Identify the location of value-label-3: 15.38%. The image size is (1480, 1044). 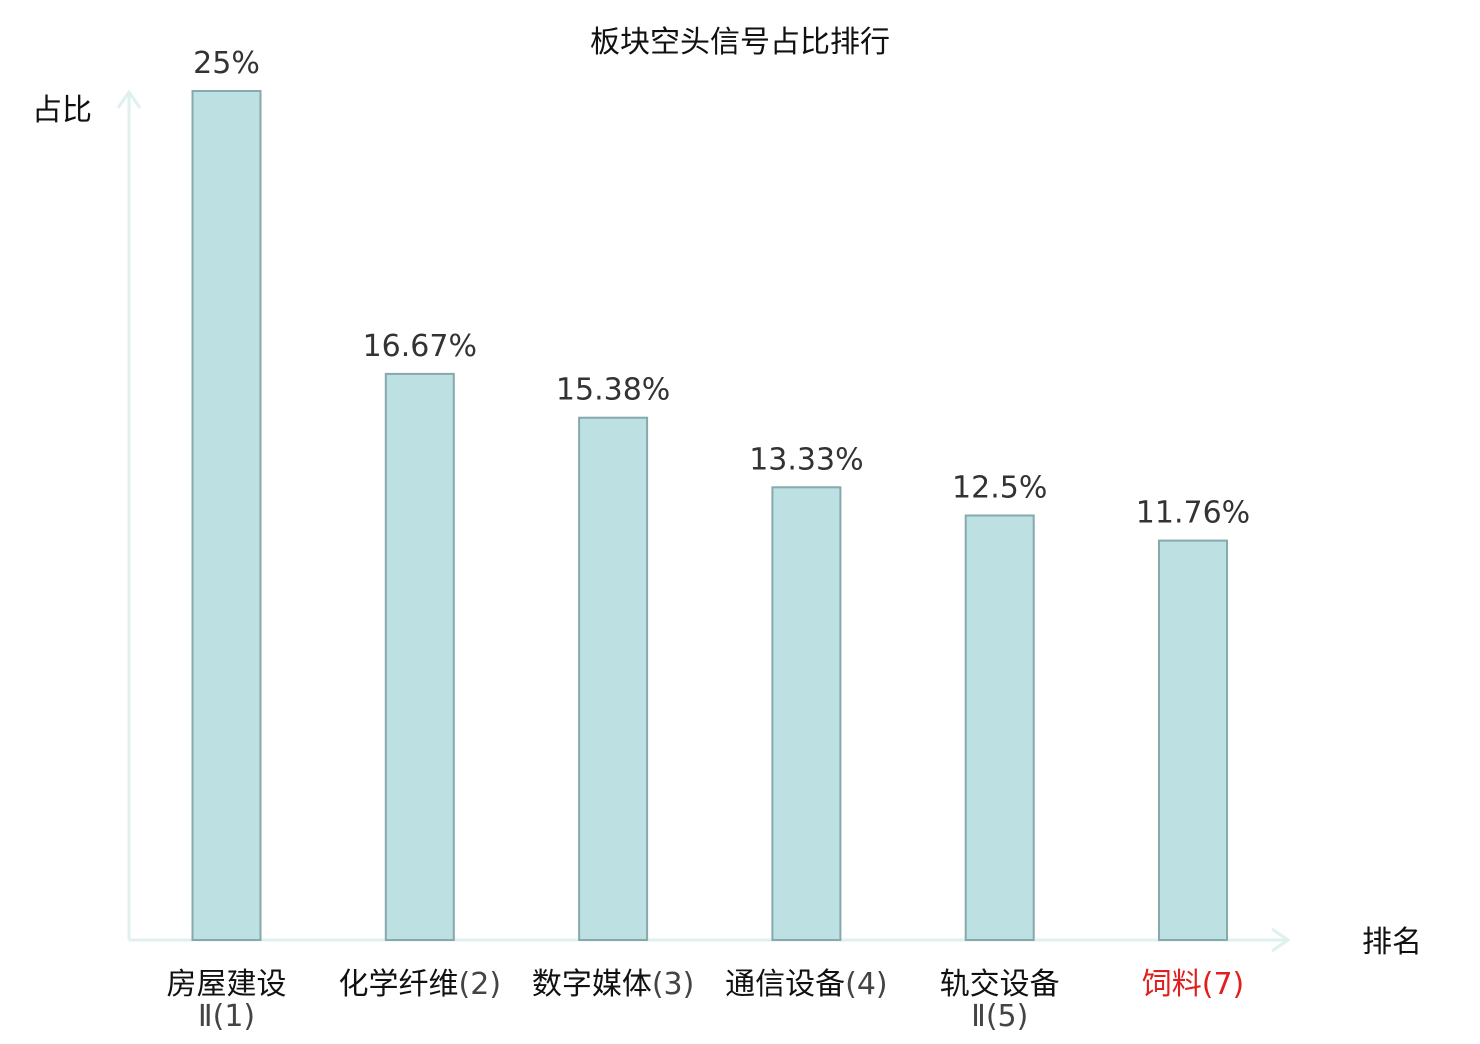
(613, 390).